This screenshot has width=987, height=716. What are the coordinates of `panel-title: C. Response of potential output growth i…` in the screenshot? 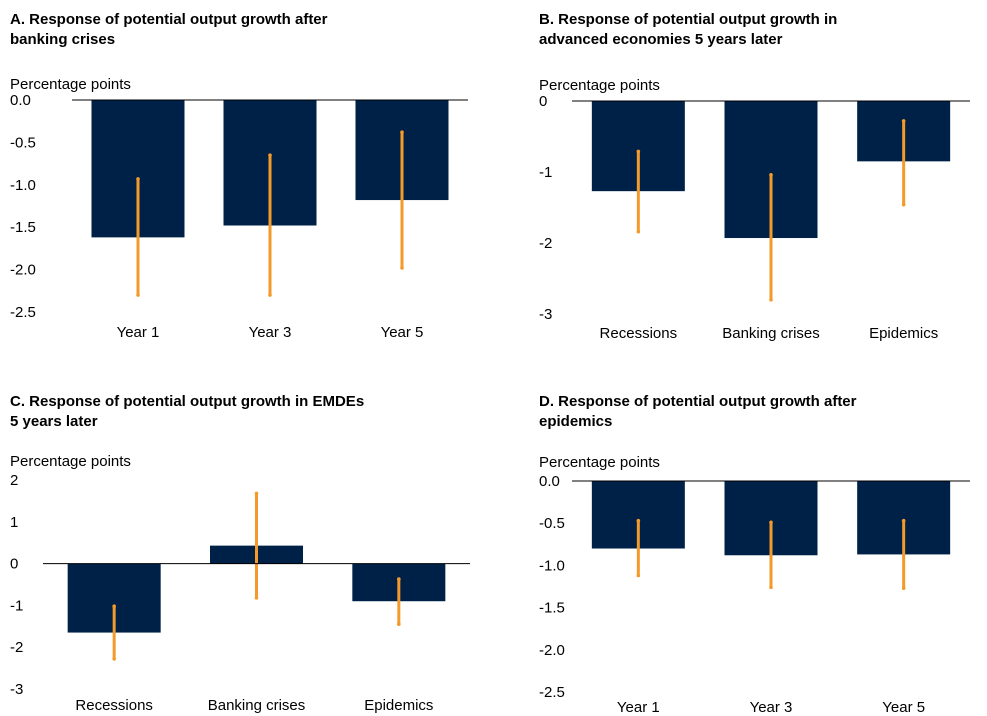 It's located at (187, 412).